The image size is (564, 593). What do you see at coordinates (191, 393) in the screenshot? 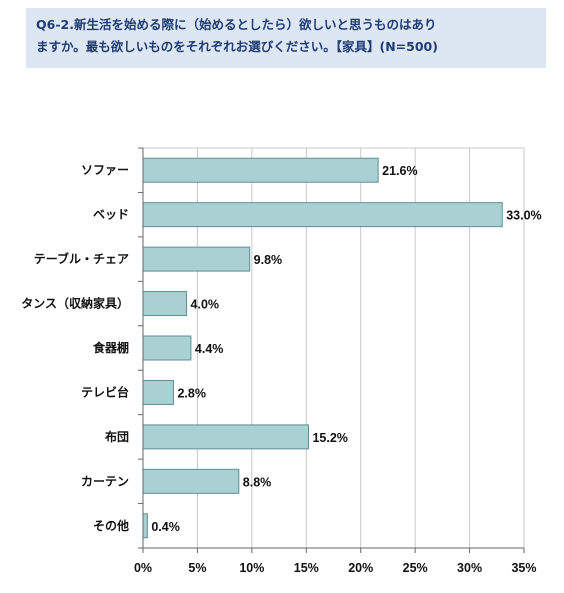
I see `value-label: 2.8%` at bounding box center [191, 393].